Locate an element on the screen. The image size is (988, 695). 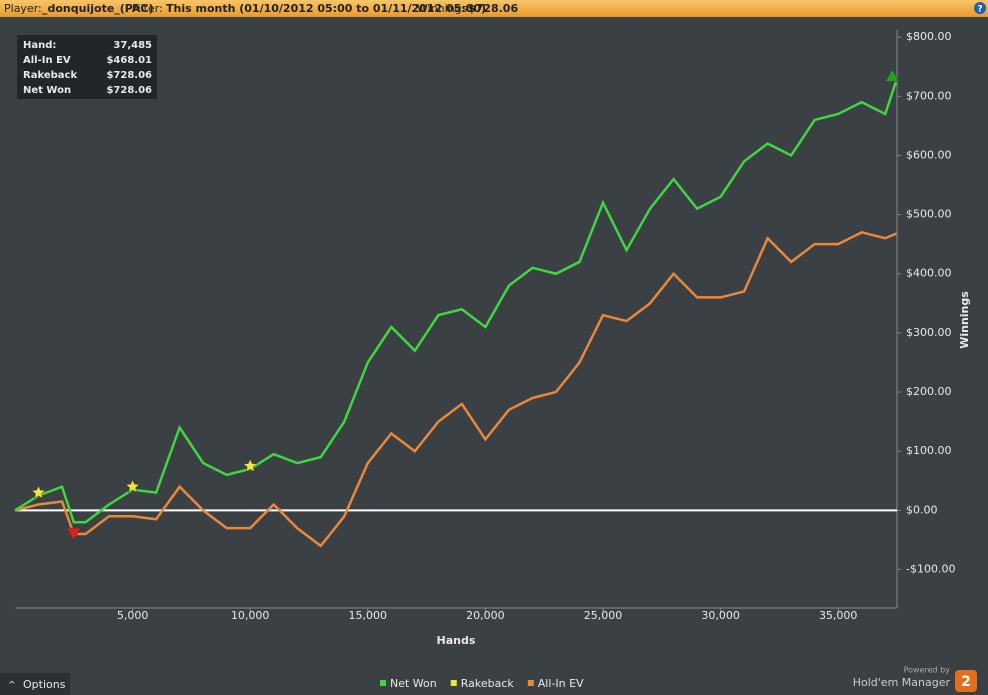
brand-logo is located at coordinates (966, 681).